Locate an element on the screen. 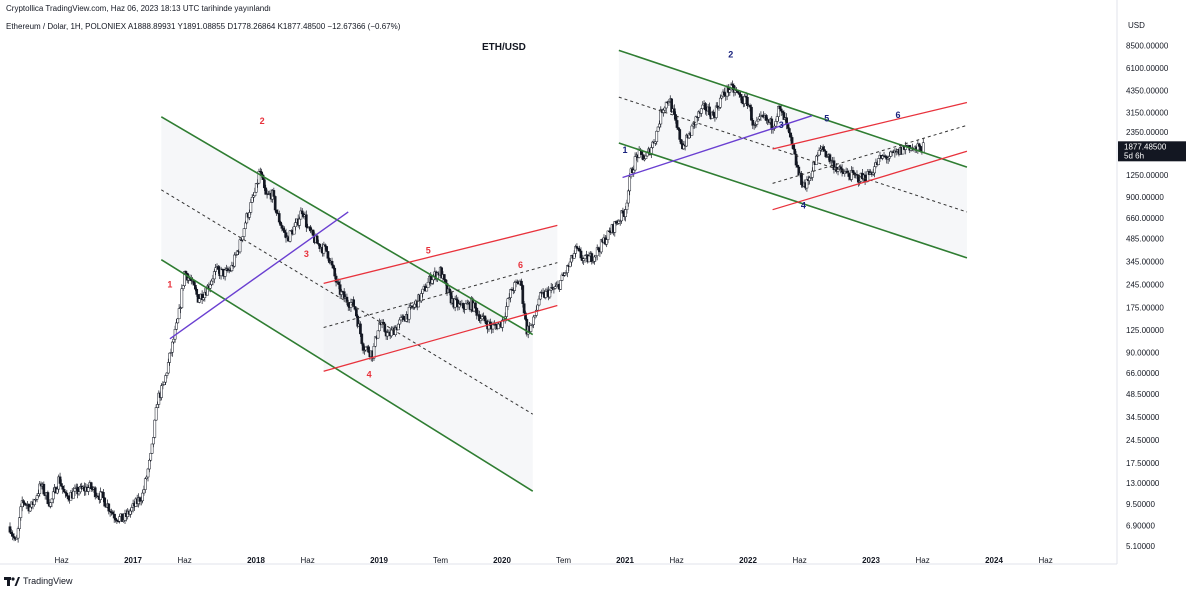 The width and height of the screenshot is (1200, 593). price-tick-label: 13.00000 is located at coordinates (1143, 483).